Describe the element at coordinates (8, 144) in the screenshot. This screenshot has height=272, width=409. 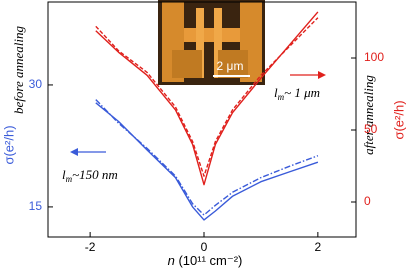
I see `y-axis-label: σ(e²/h)` at that location.